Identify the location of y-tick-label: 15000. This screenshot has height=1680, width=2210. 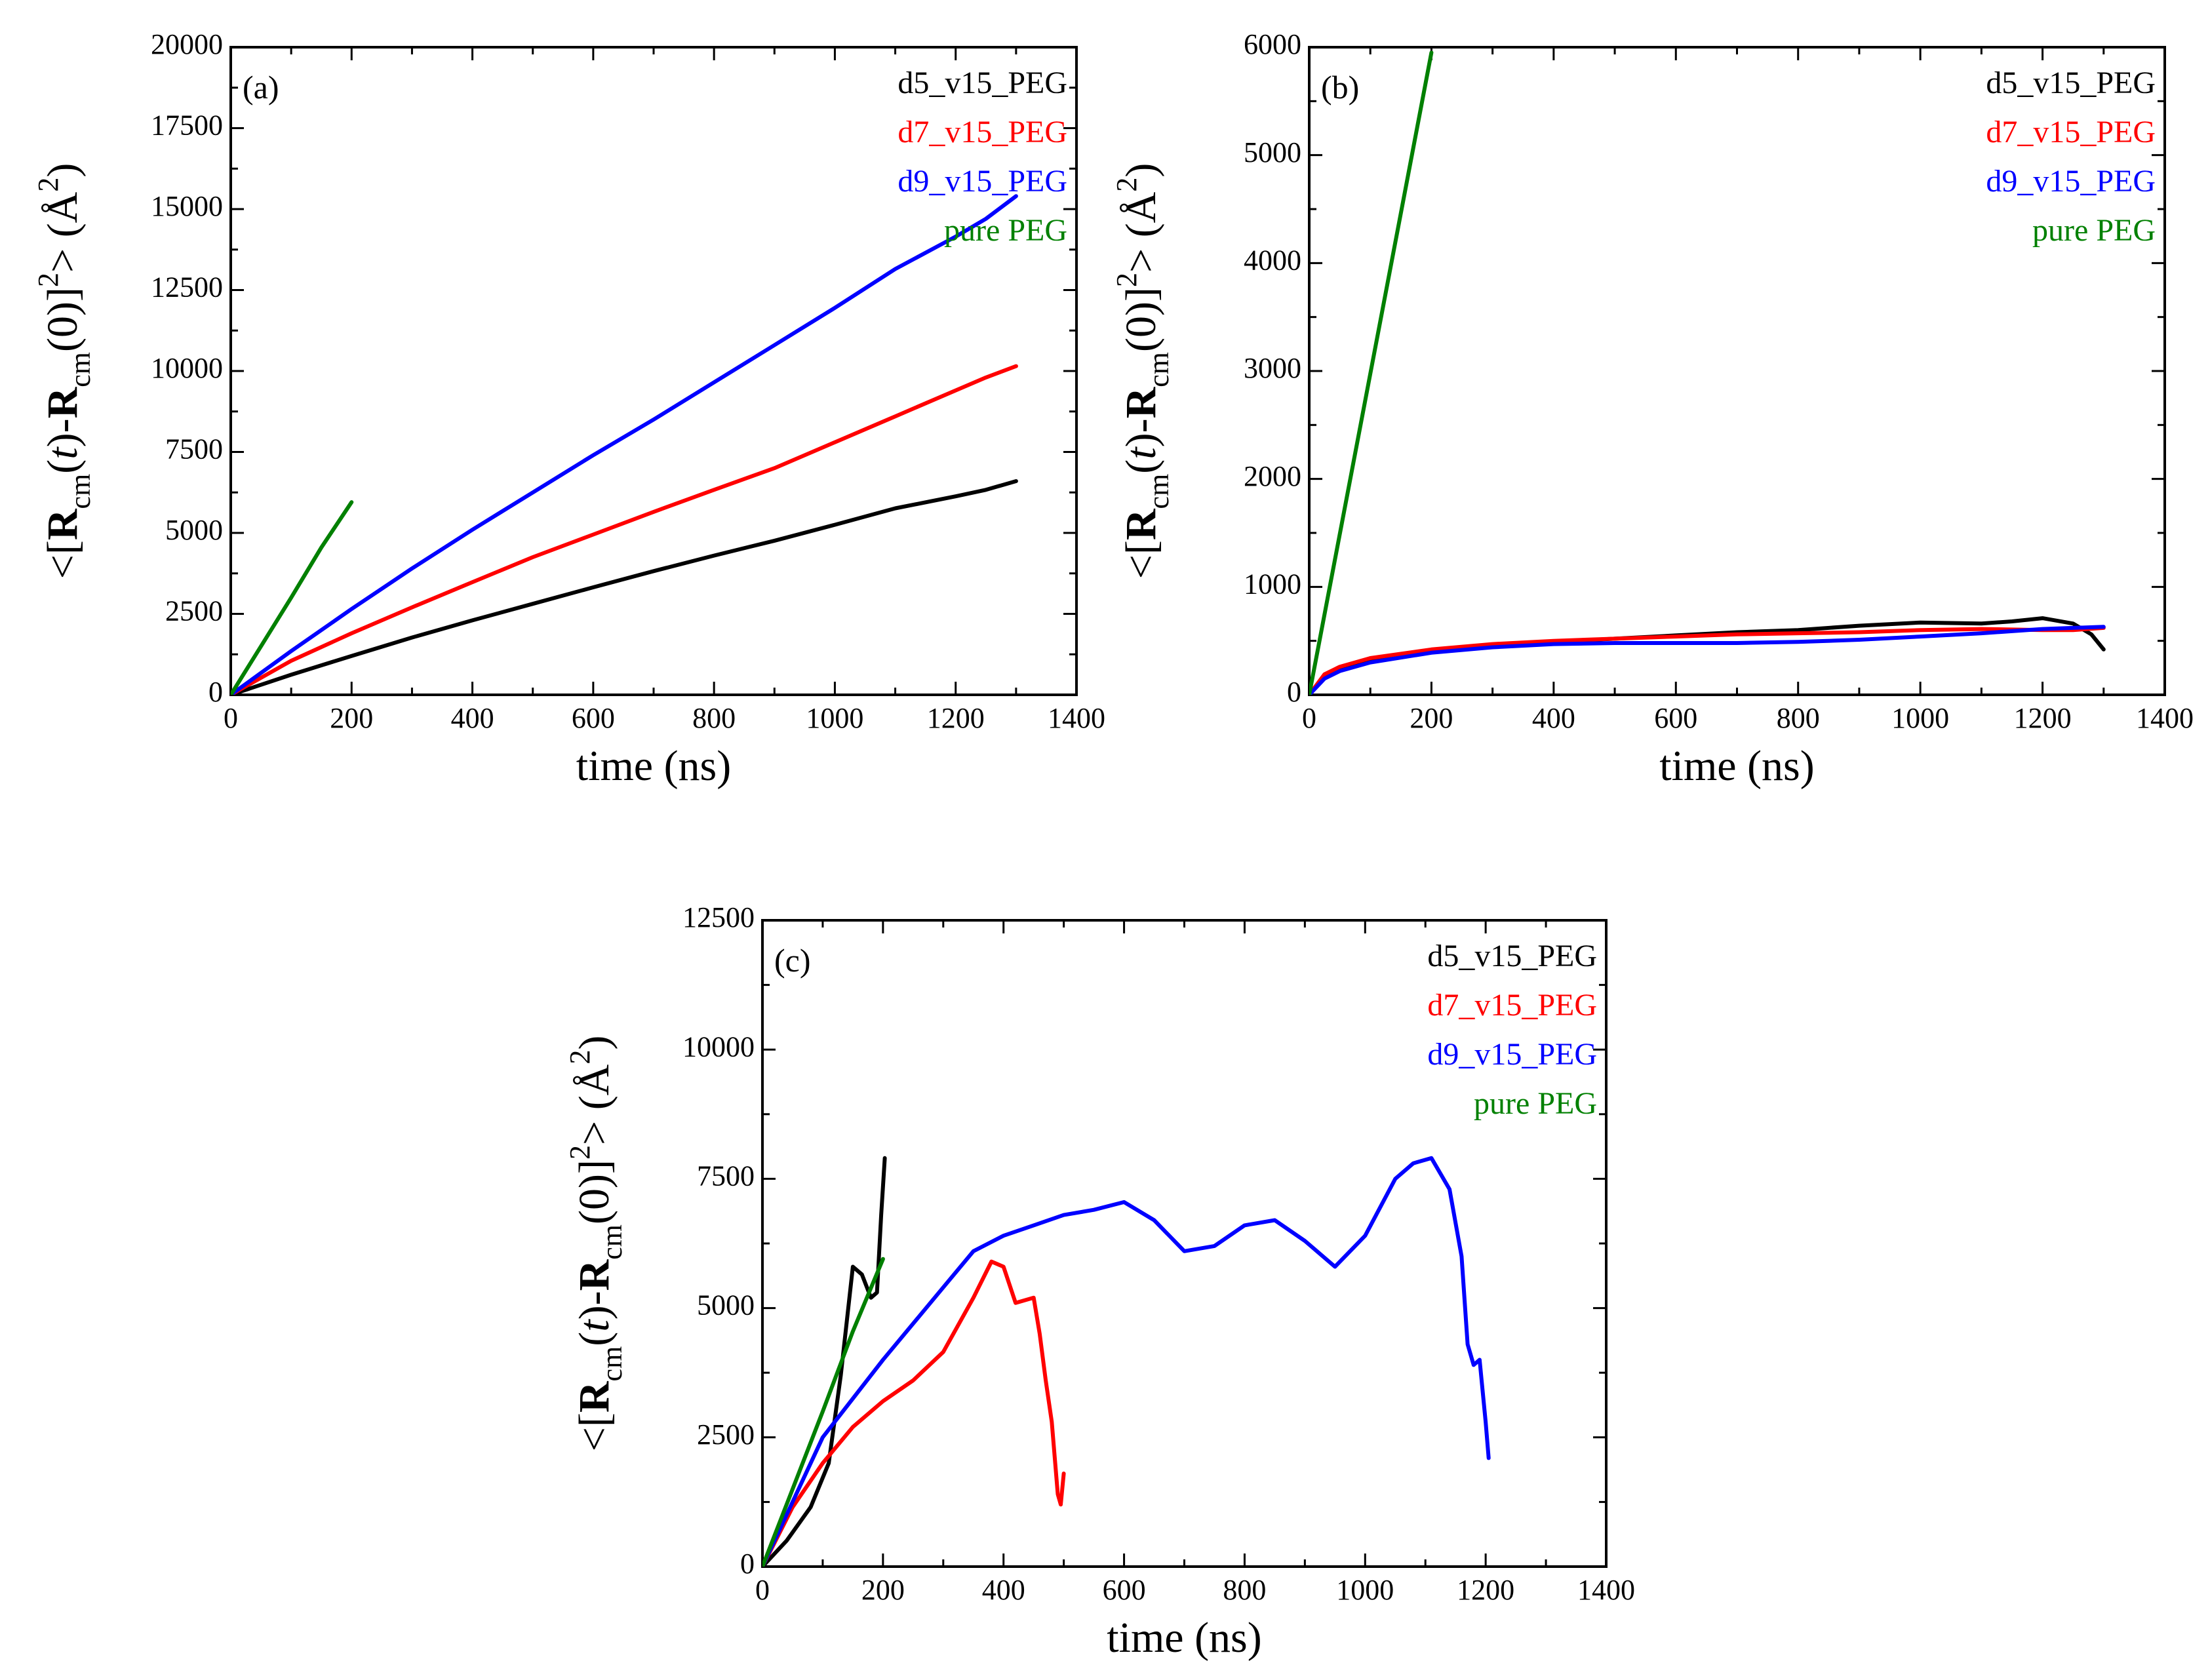
(187, 206).